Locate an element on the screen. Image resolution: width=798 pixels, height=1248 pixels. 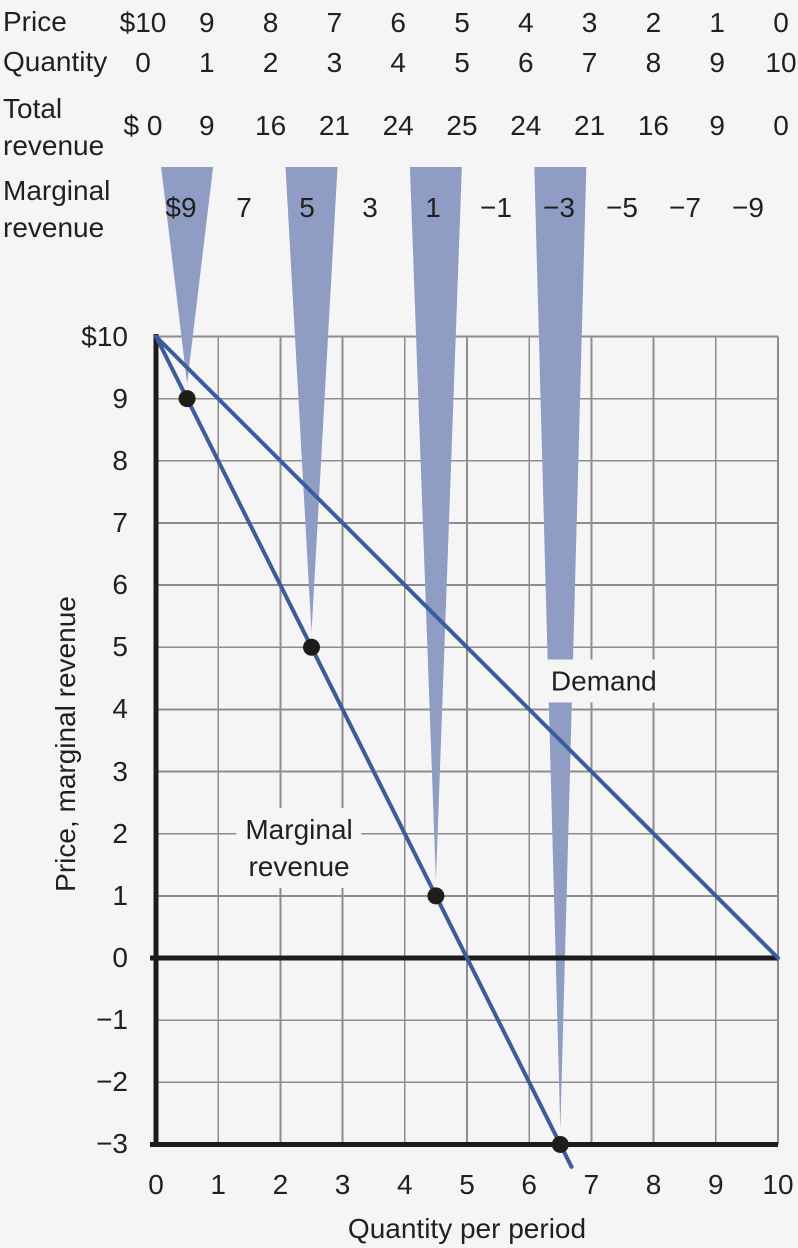
marginal-revenue-curve-label-line1: Marginal is located at coordinates (299, 829).